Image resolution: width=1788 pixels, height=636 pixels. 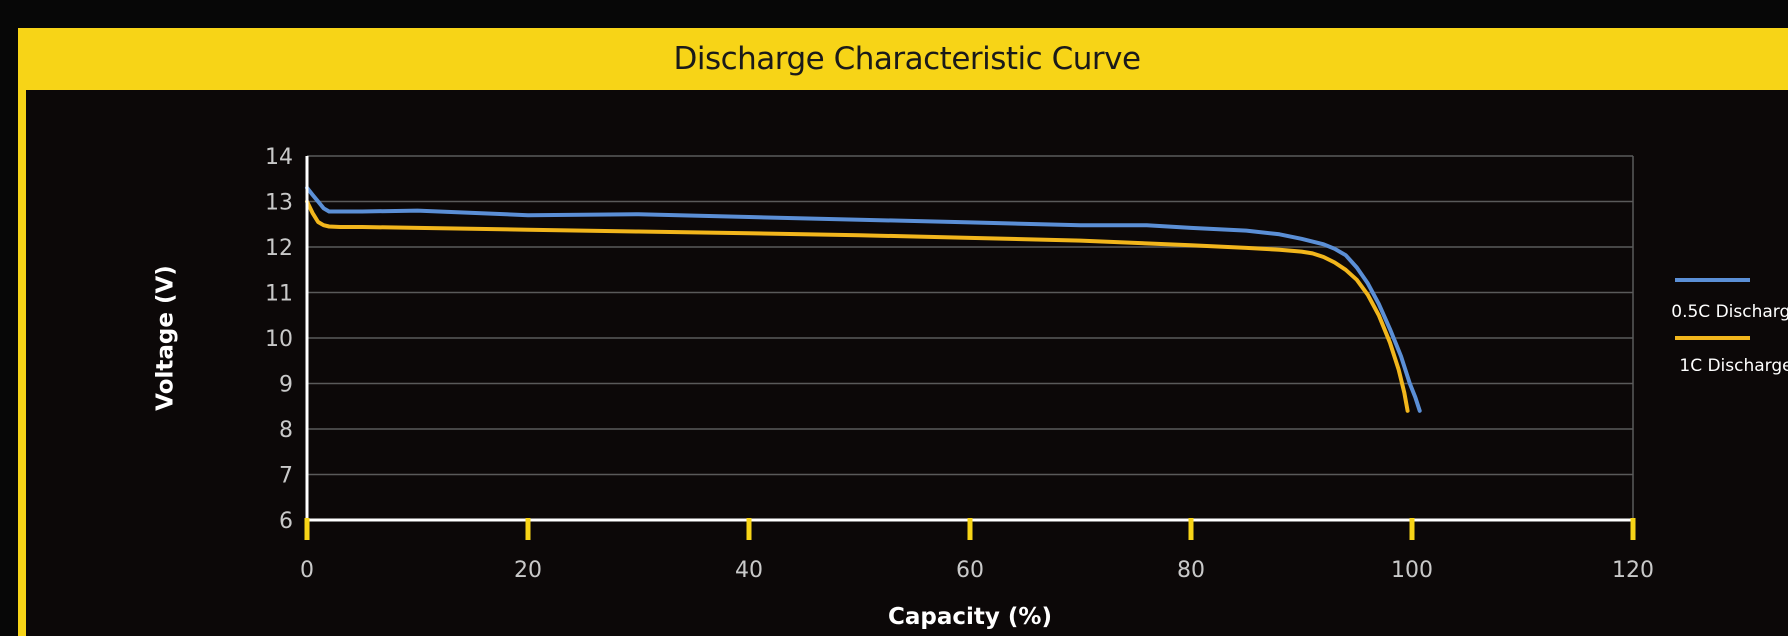 I want to click on x-tick-label-120: 120, so click(x=1633, y=570).